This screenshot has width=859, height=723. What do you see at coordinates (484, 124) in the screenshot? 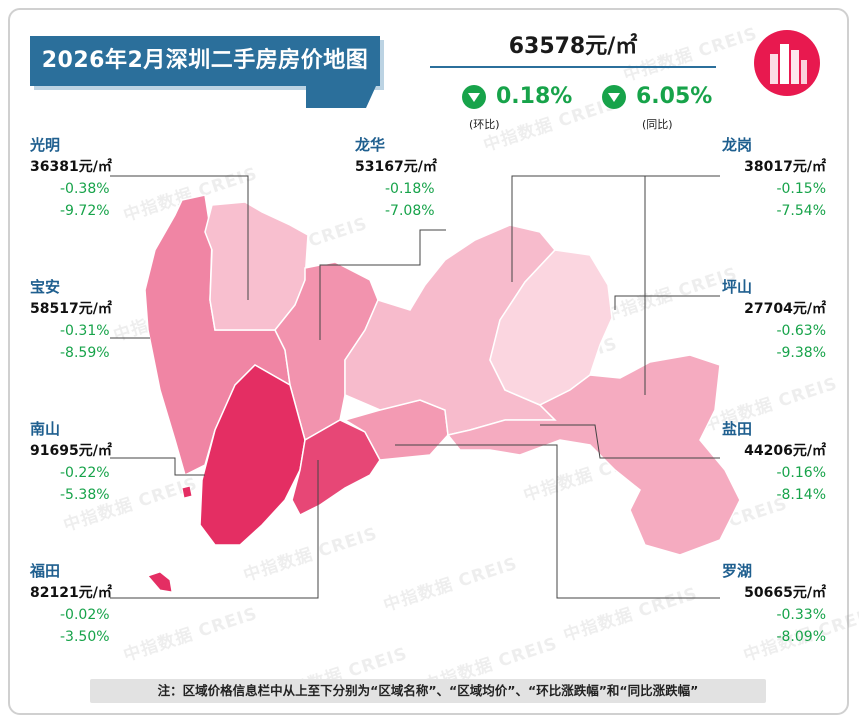
I see `mom-label: (环比)` at bounding box center [484, 124].